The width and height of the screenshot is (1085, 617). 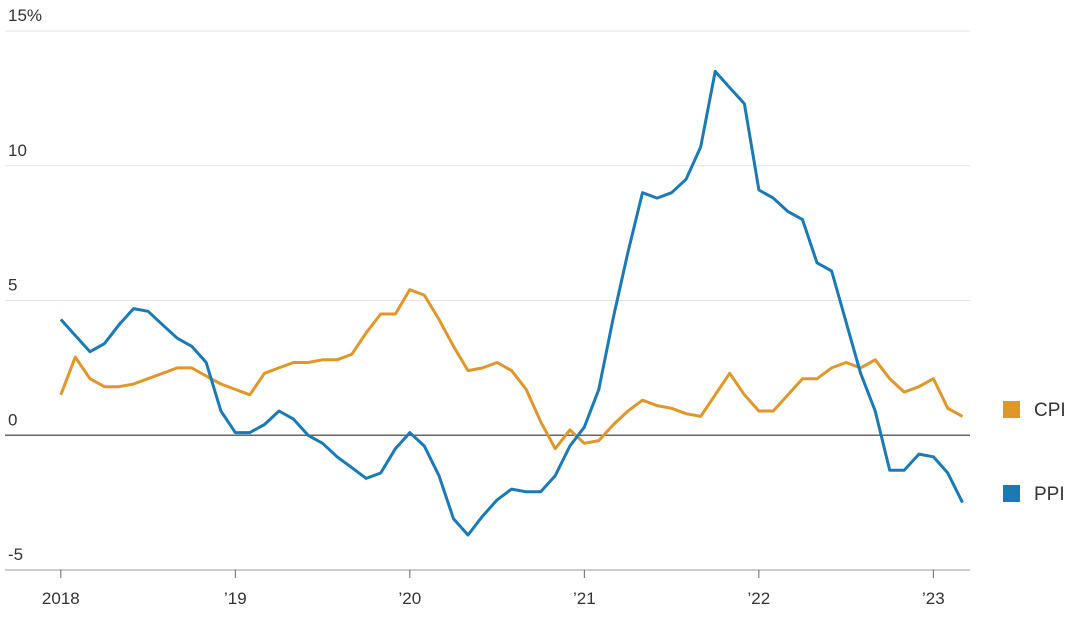 What do you see at coordinates (410, 598) in the screenshot?
I see `x-tick-label: ’20` at bounding box center [410, 598].